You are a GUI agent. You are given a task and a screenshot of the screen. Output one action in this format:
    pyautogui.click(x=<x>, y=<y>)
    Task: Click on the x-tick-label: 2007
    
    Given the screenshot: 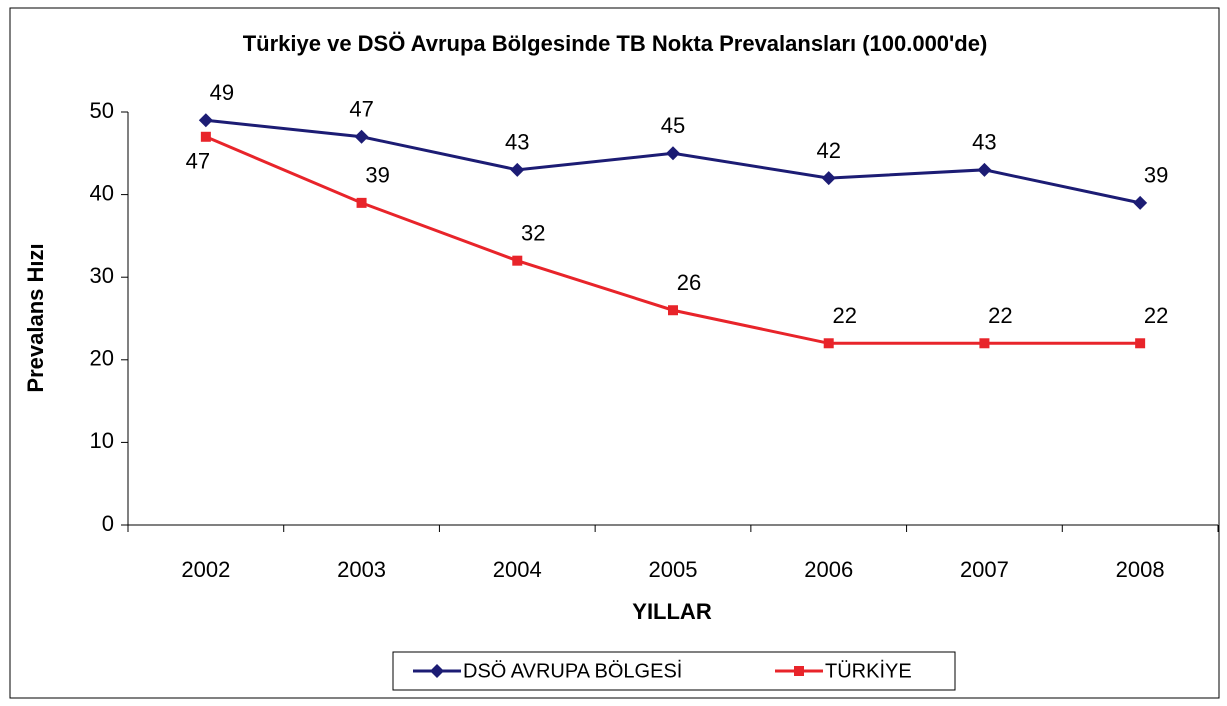 What is the action you would take?
    pyautogui.click(x=984, y=569)
    